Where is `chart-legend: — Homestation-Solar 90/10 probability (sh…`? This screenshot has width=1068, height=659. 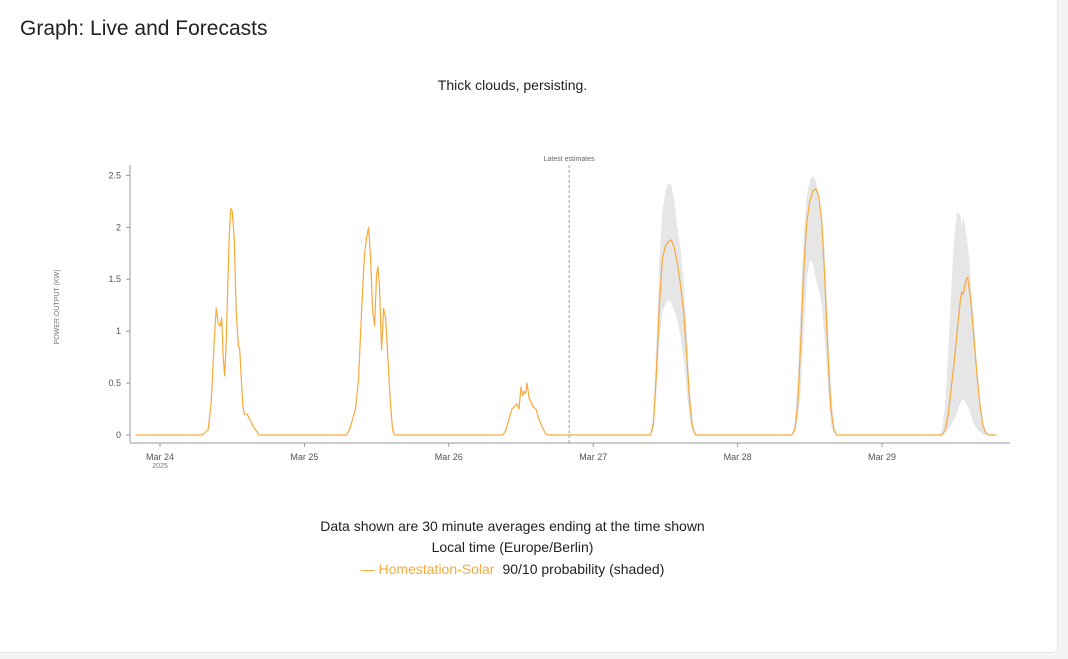 chart-legend: — Homestation-Solar 90/10 probability (sh… is located at coordinates (512, 569).